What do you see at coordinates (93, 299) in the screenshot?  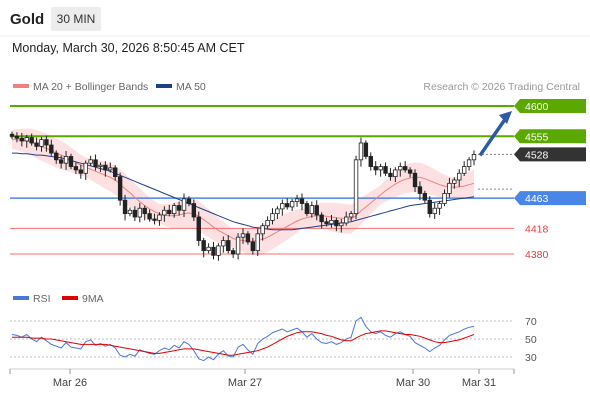 I see `rsi-ma-legend-label: 9MA` at bounding box center [93, 299].